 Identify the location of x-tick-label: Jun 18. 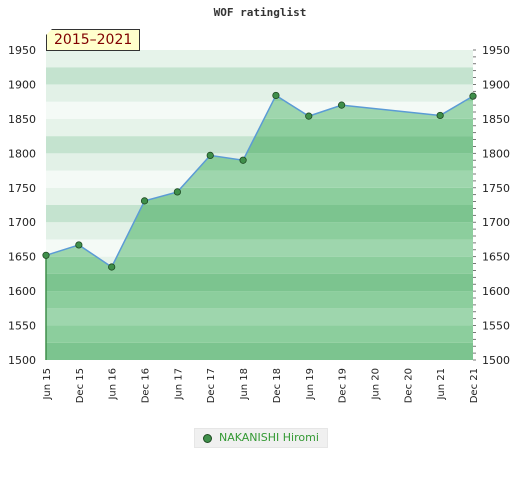
(244, 384).